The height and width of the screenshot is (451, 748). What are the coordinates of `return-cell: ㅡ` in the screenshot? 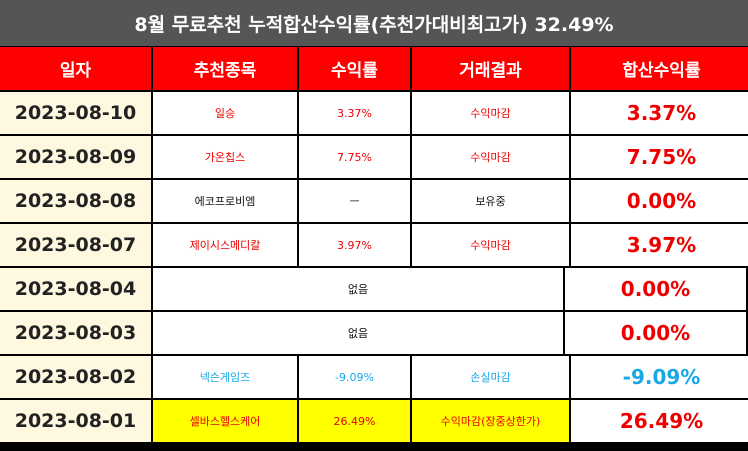 It's located at (354, 201).